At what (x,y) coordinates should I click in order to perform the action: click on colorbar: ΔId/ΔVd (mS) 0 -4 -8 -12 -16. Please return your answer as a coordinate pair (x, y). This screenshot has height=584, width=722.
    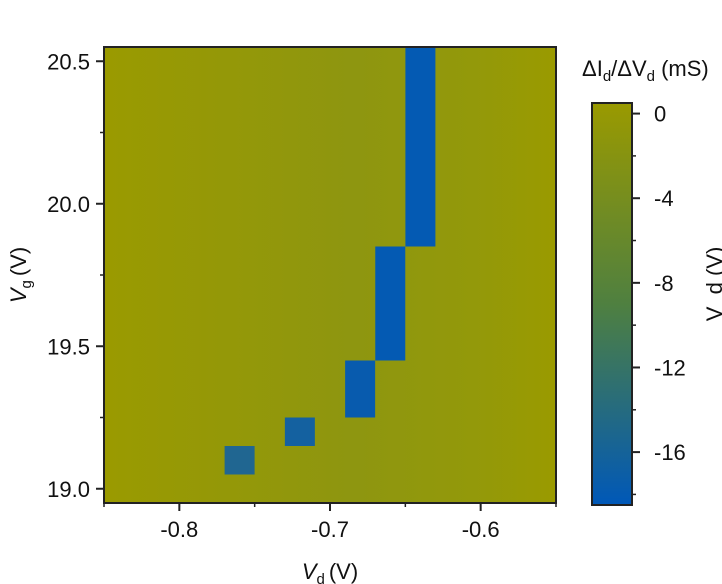
    Looking at the image, I should click on (645, 281).